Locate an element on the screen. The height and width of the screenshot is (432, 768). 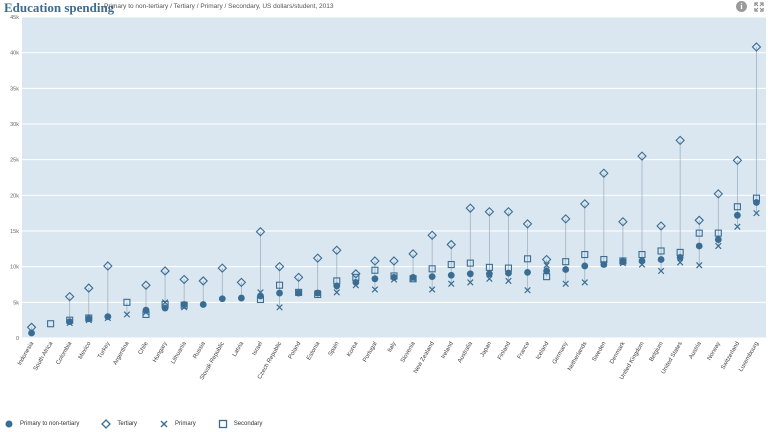
legend-item-primary-nontertiary: Primary to non-tertiary is located at coordinates (41, 424).